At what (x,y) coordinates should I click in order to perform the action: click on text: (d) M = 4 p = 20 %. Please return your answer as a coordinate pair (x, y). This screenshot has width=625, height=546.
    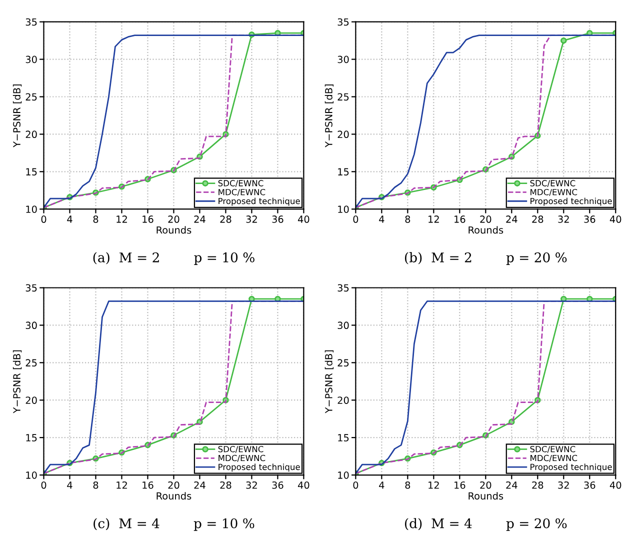
    Looking at the image, I should click on (485, 524).